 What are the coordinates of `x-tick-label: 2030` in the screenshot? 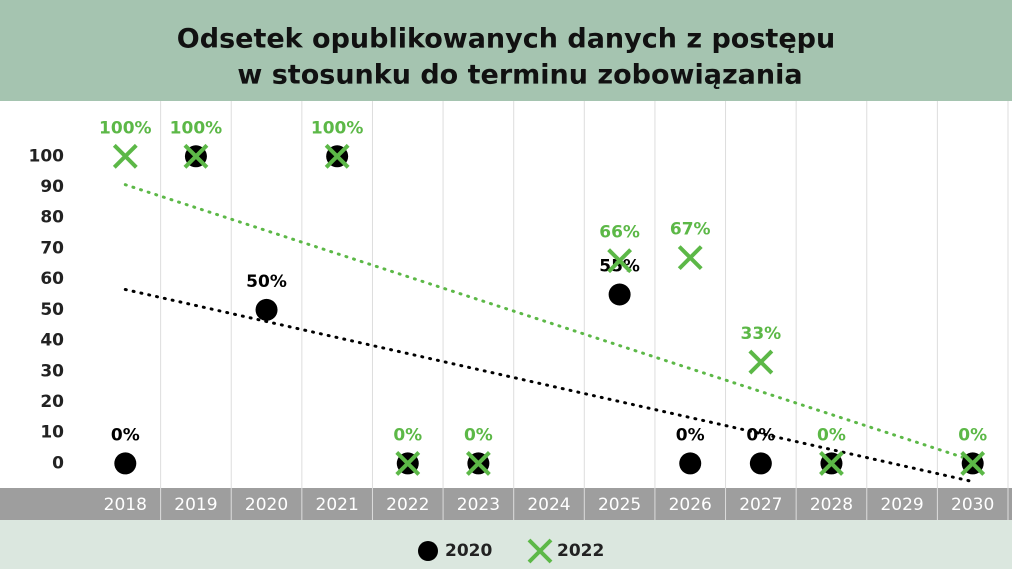 It's located at (972, 505).